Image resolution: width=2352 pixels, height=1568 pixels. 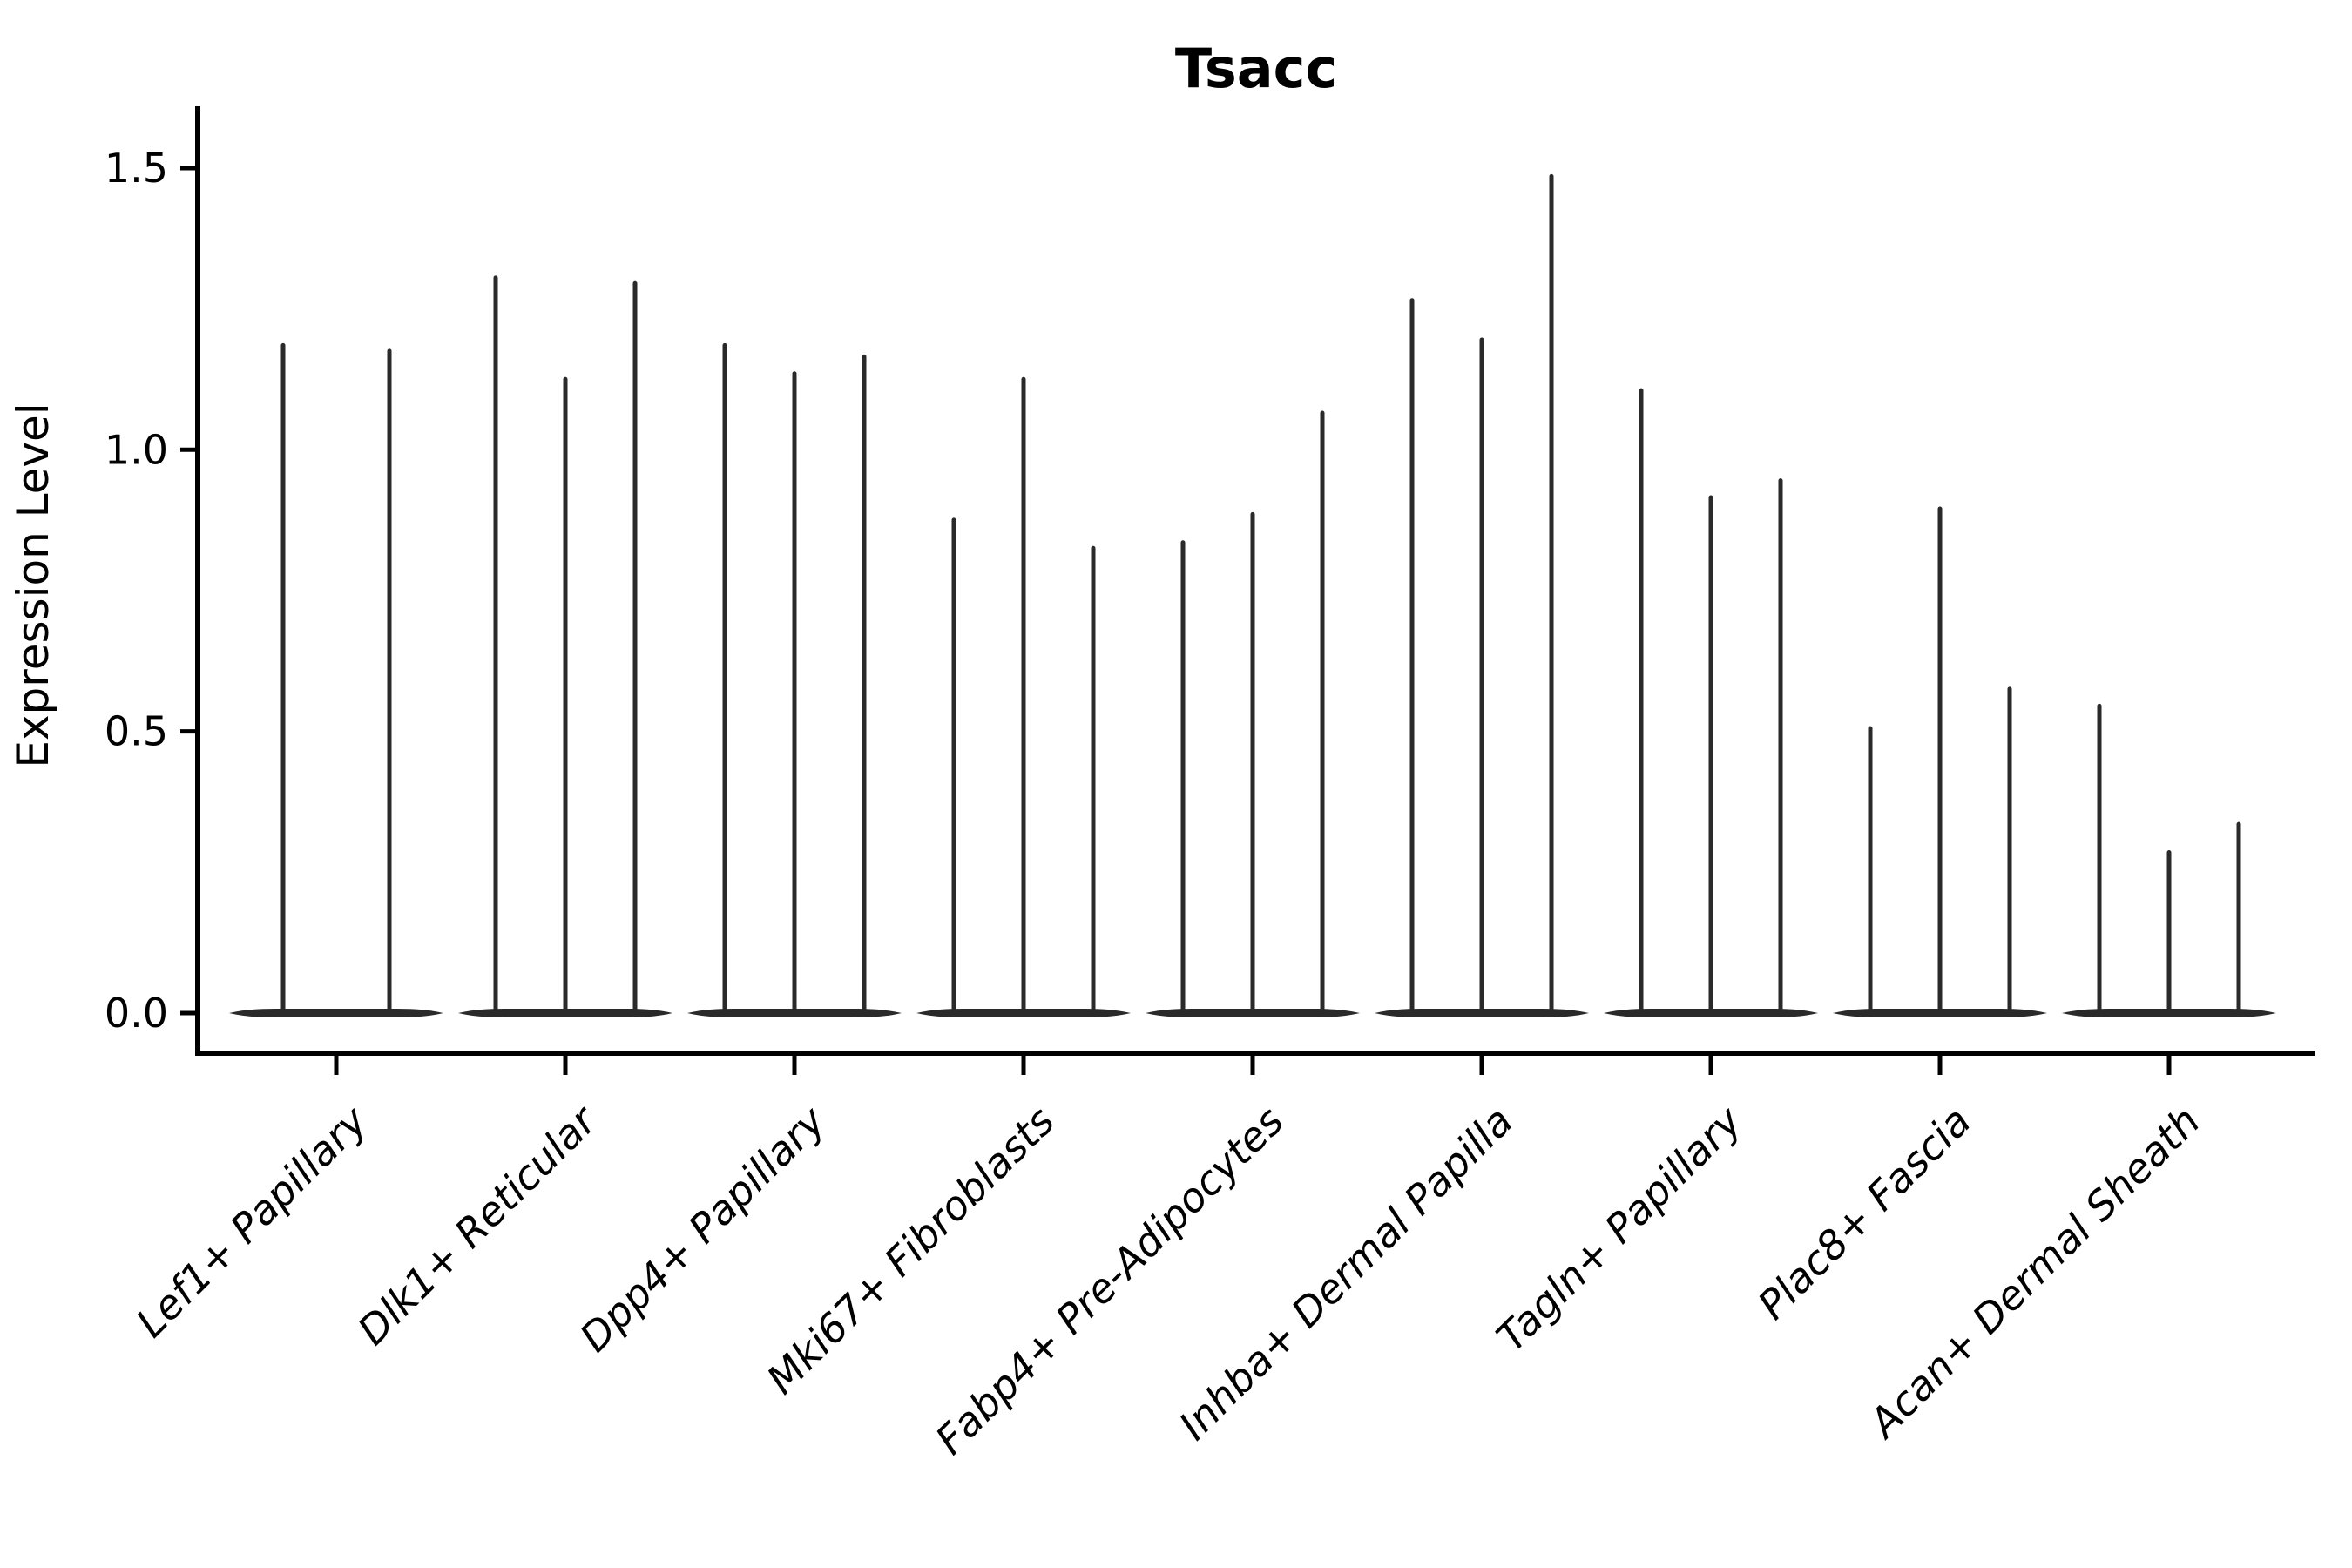 What do you see at coordinates (136, 450) in the screenshot?
I see `y-tick-label: 1.0` at bounding box center [136, 450].